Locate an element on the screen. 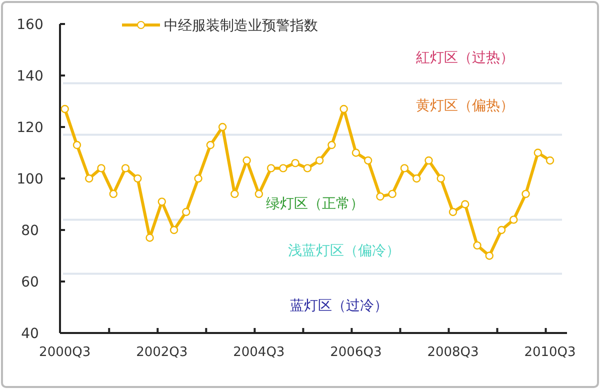 This screenshot has height=389, width=600. y-tick-label: 140 is located at coordinates (30, 76).